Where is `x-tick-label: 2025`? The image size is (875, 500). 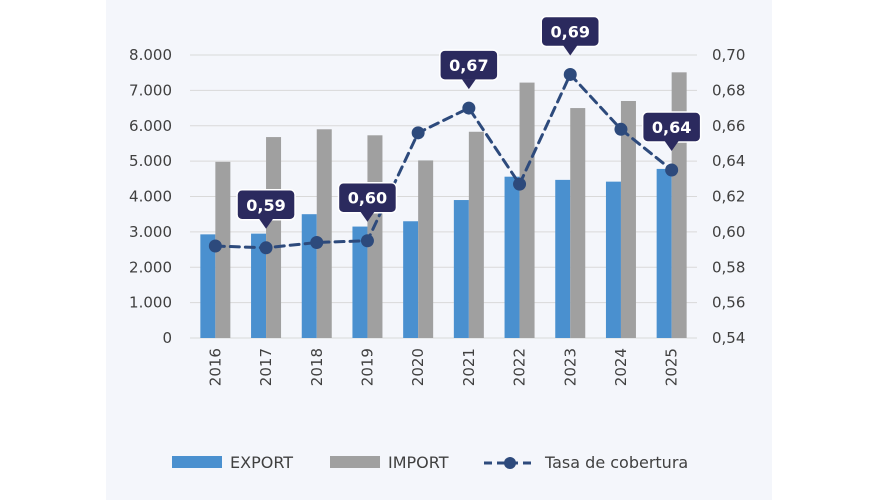
x-tick-label: 2025 is located at coordinates (672, 367).